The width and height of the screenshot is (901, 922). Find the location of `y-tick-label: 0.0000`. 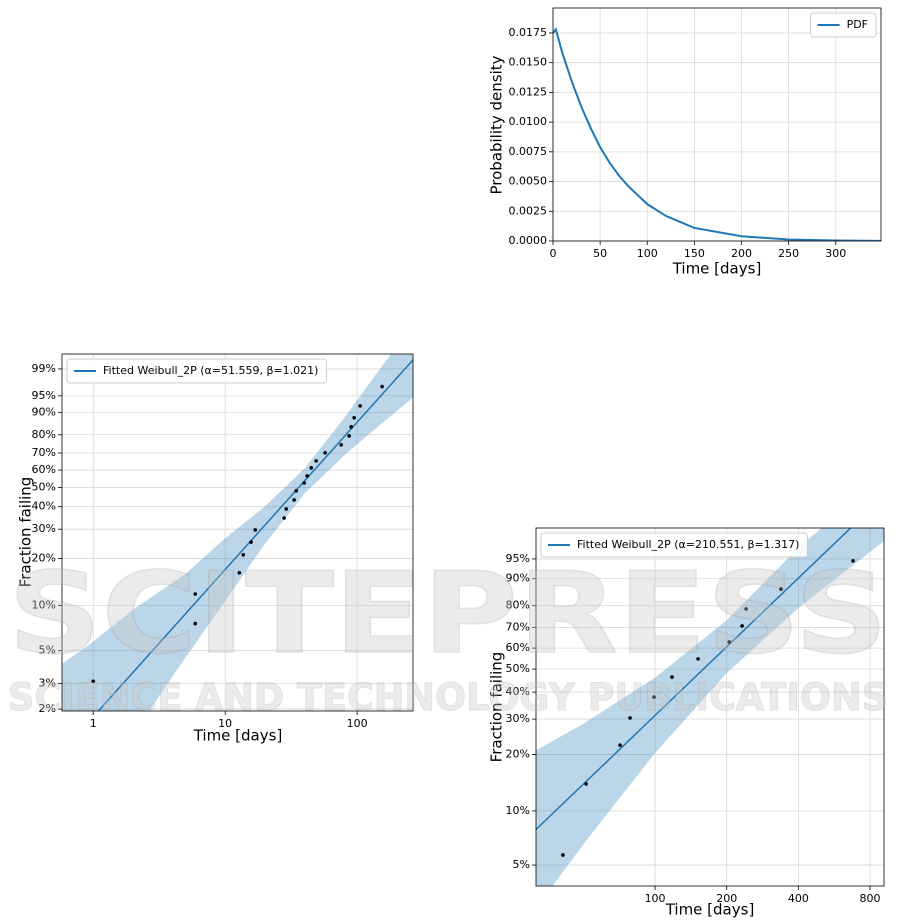

y-tick-label: 0.0000 is located at coordinates (528, 240).